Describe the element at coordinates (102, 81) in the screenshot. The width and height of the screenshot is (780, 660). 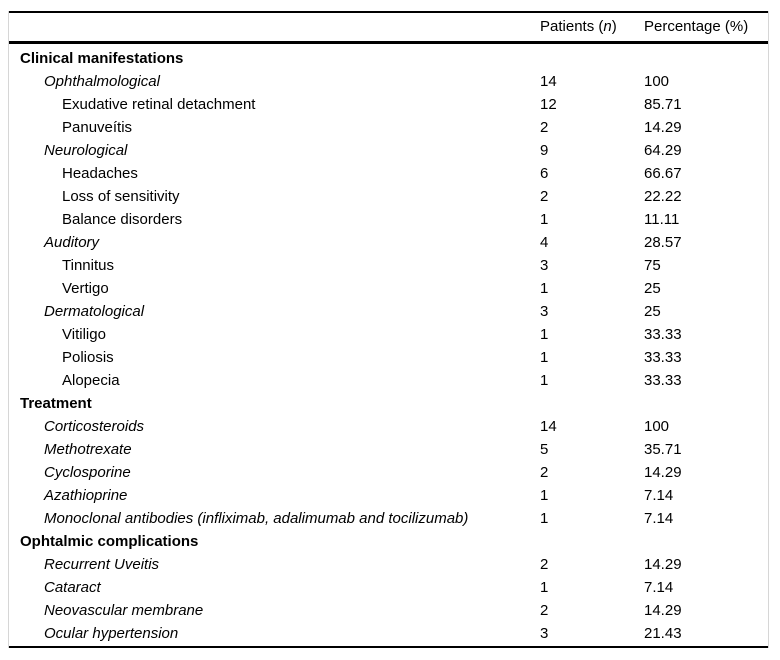
I see `row-label: Ophthalmological` at that location.